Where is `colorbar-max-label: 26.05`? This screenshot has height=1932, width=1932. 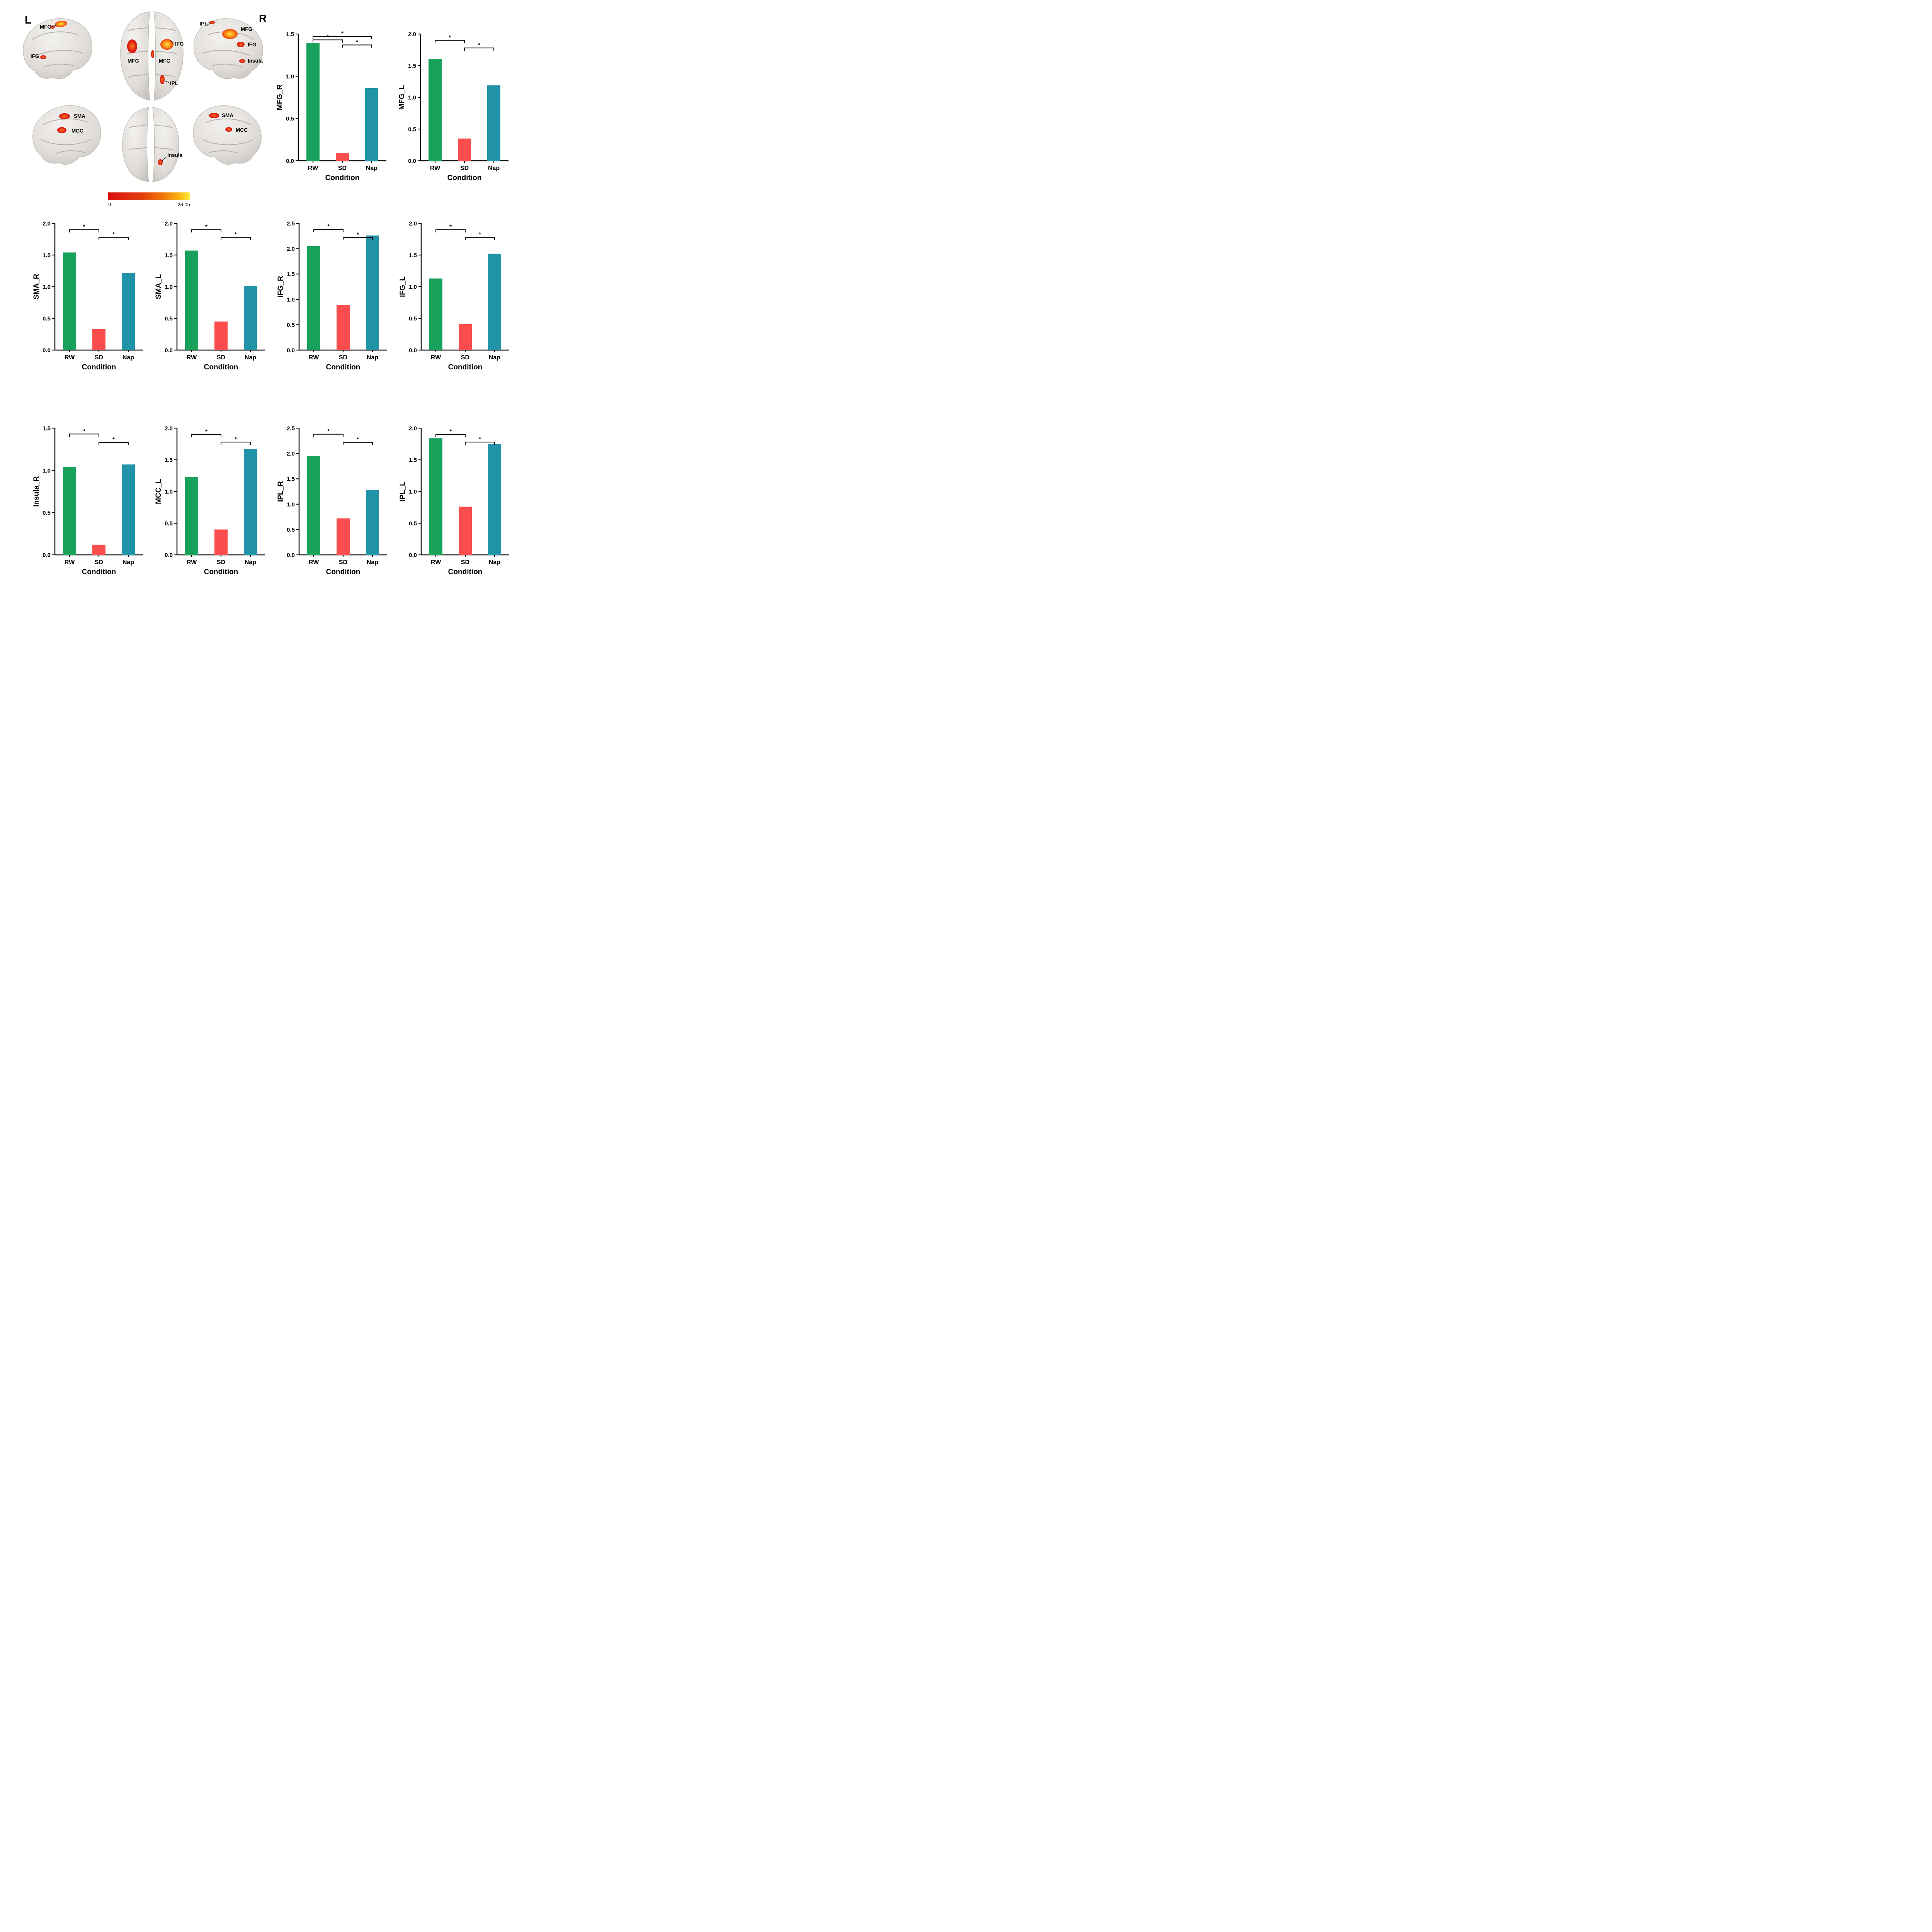 colorbar-max-label: 26.05 is located at coordinates (184, 205).